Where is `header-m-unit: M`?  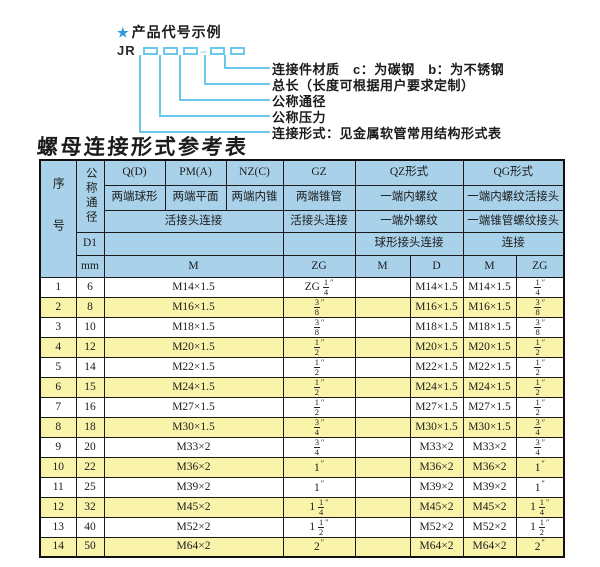 header-m-unit: M is located at coordinates (193, 266).